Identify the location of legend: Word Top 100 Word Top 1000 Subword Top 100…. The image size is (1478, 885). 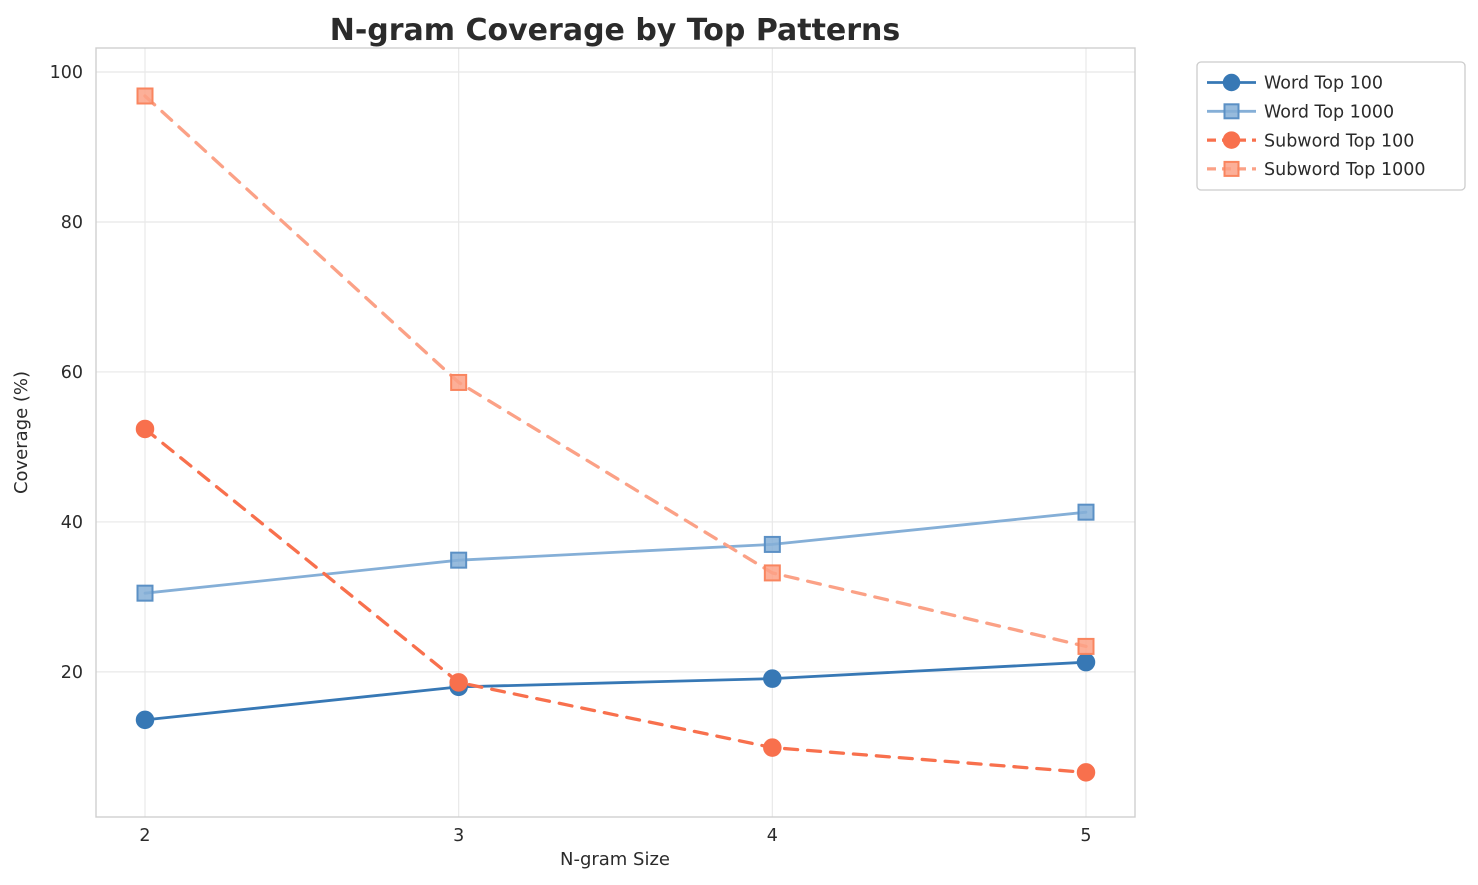
(1331, 126).